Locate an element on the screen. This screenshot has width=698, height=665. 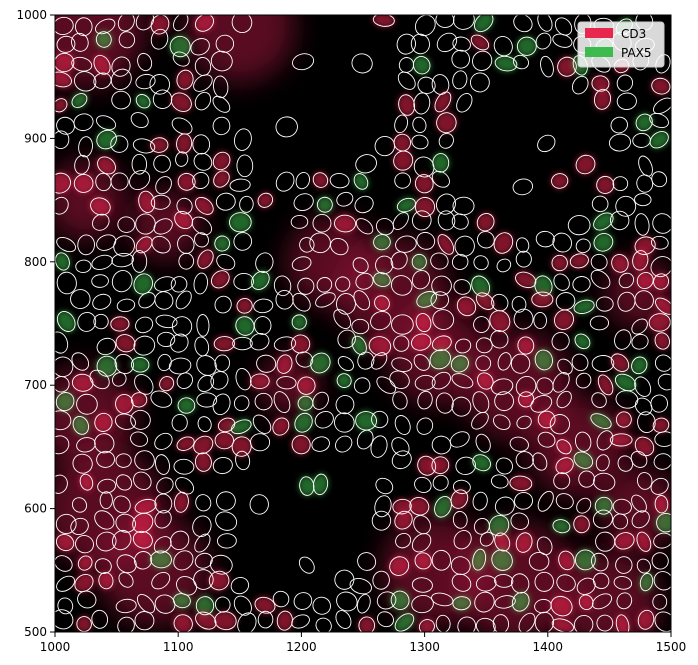
legend: CD3 PAX5 is located at coordinates (621, 44).